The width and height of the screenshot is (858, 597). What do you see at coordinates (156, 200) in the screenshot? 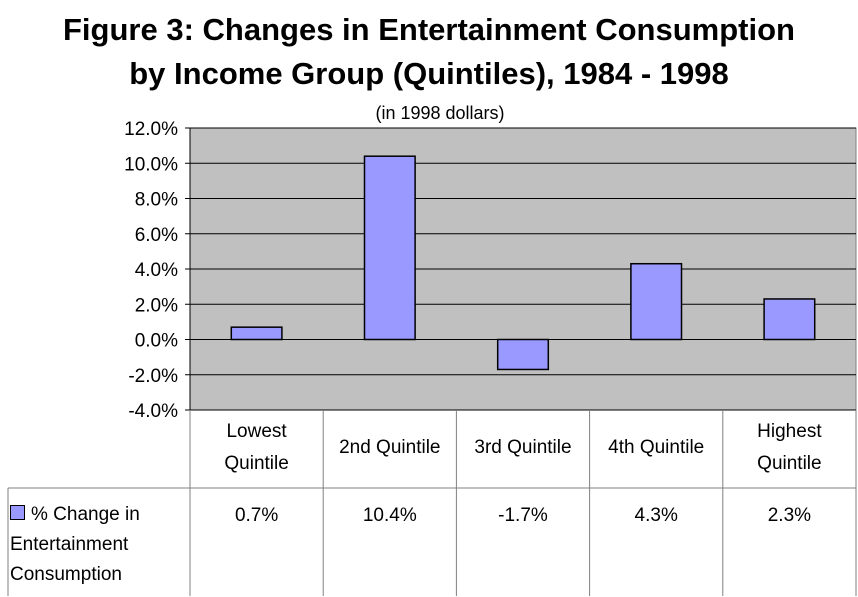
I see `y-tick-label: 8.0%` at bounding box center [156, 200].